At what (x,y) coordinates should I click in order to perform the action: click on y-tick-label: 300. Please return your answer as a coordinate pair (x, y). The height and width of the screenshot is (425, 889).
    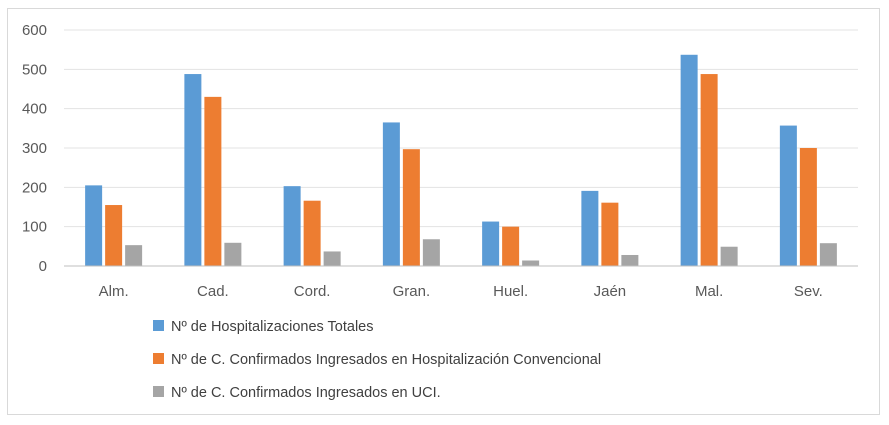
    Looking at the image, I should click on (34, 148).